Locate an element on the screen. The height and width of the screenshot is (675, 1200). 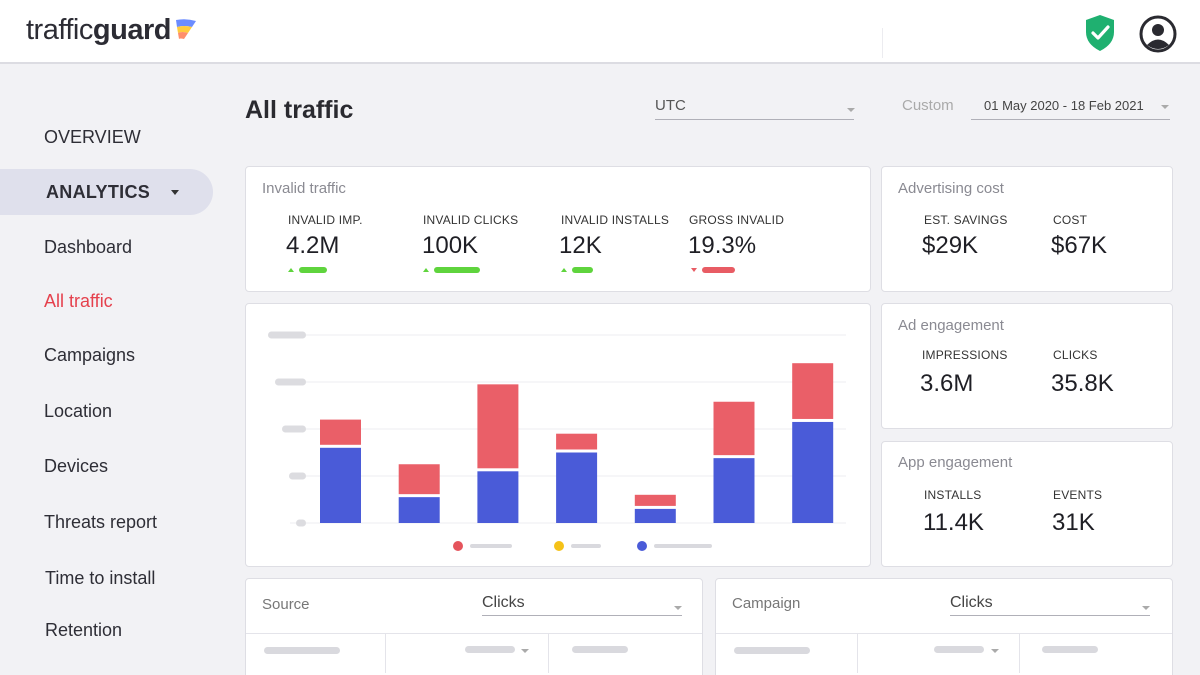
top-bar: traffic guard is located at coordinates (600, 32).